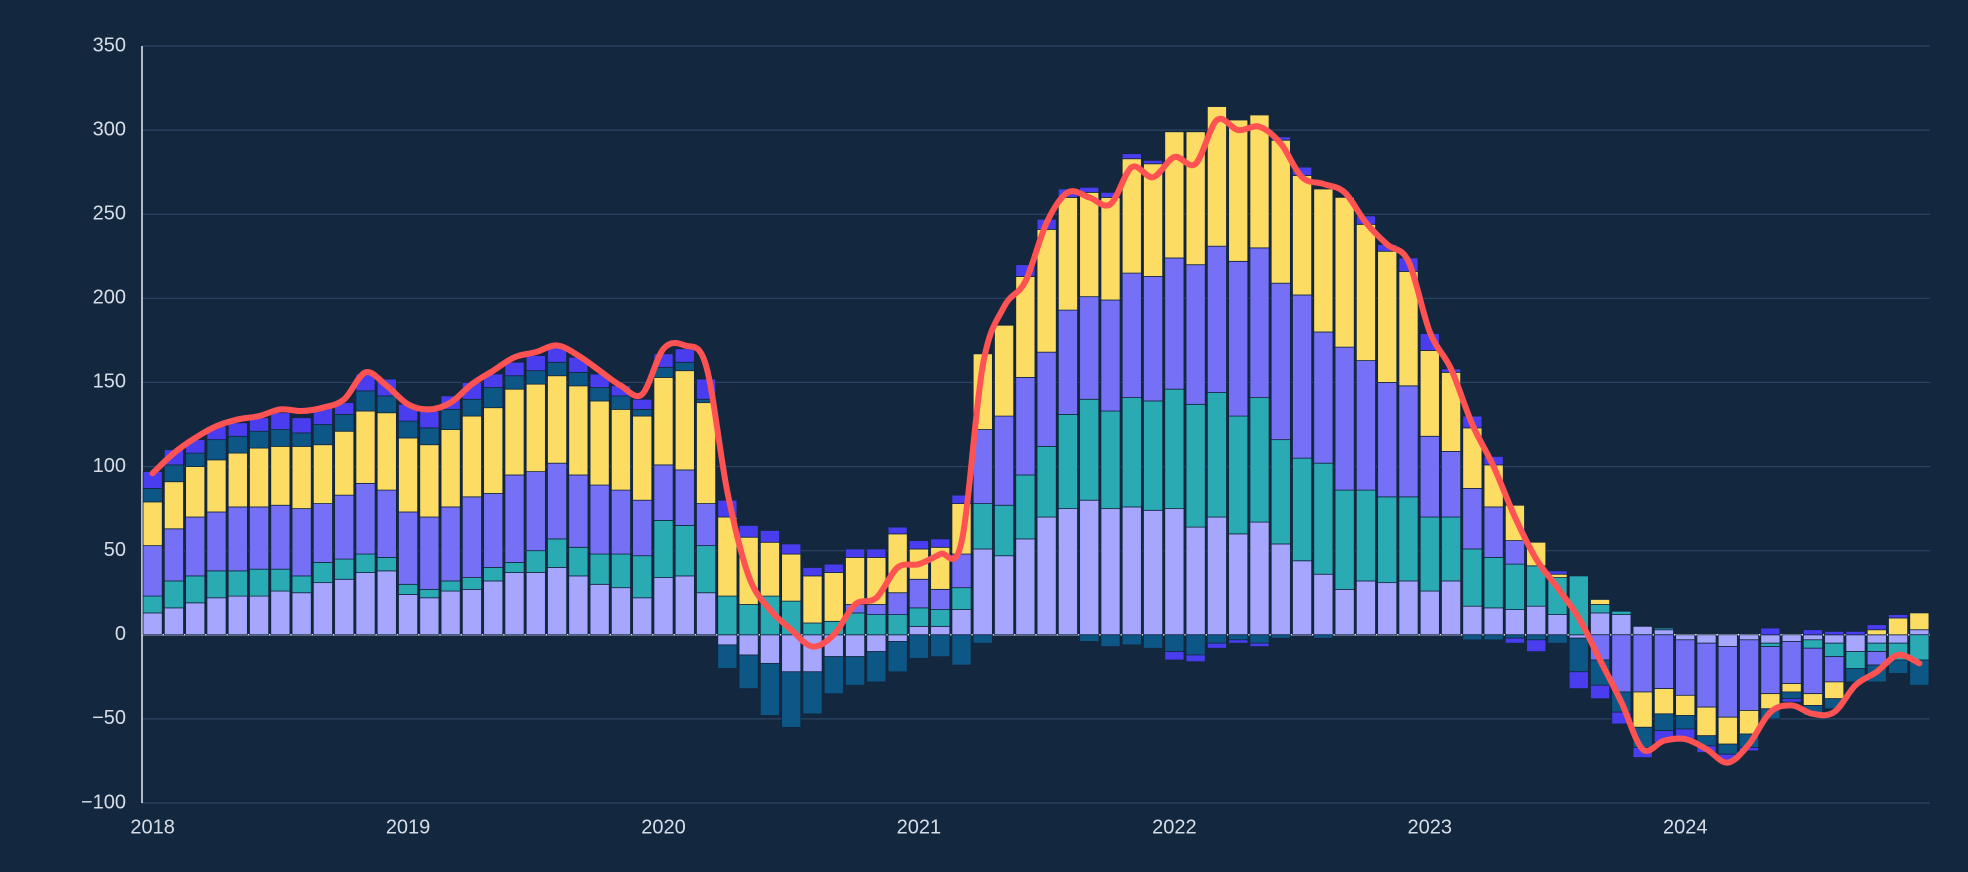  I want to click on x-tick-label: 2023, so click(1430, 827).